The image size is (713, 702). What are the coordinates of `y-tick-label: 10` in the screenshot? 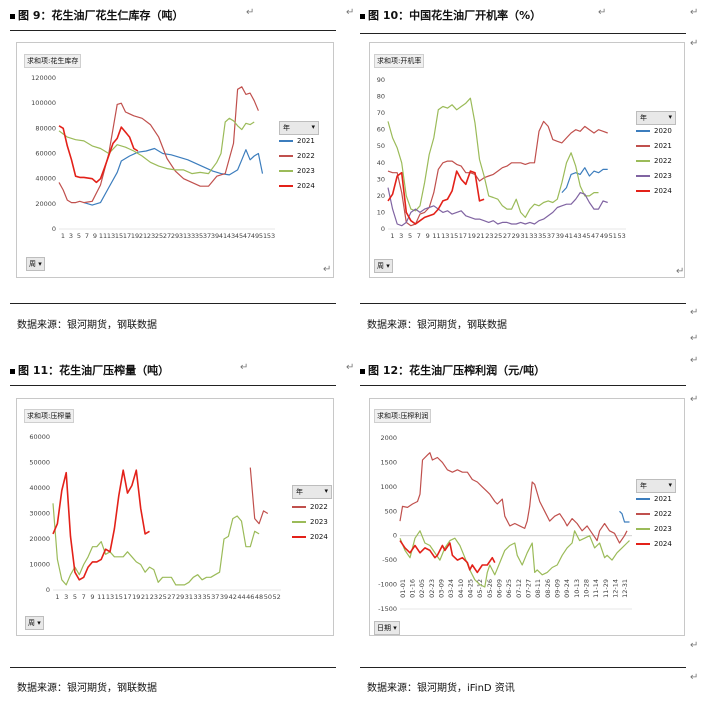 It's located at (381, 212).